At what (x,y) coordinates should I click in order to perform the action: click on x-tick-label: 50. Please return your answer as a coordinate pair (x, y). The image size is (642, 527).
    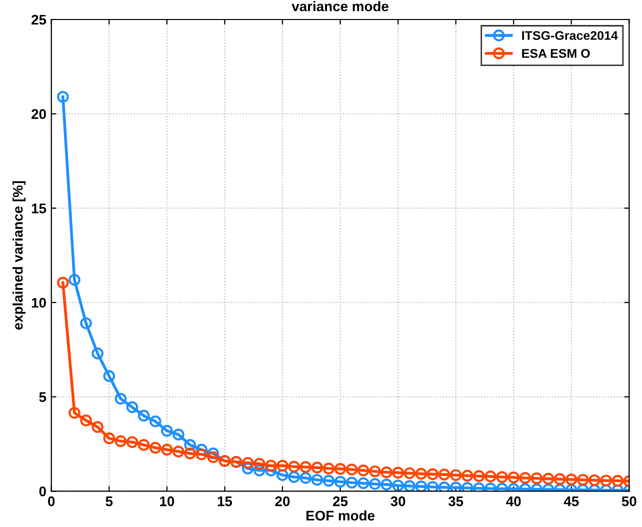
    Looking at the image, I should click on (629, 501).